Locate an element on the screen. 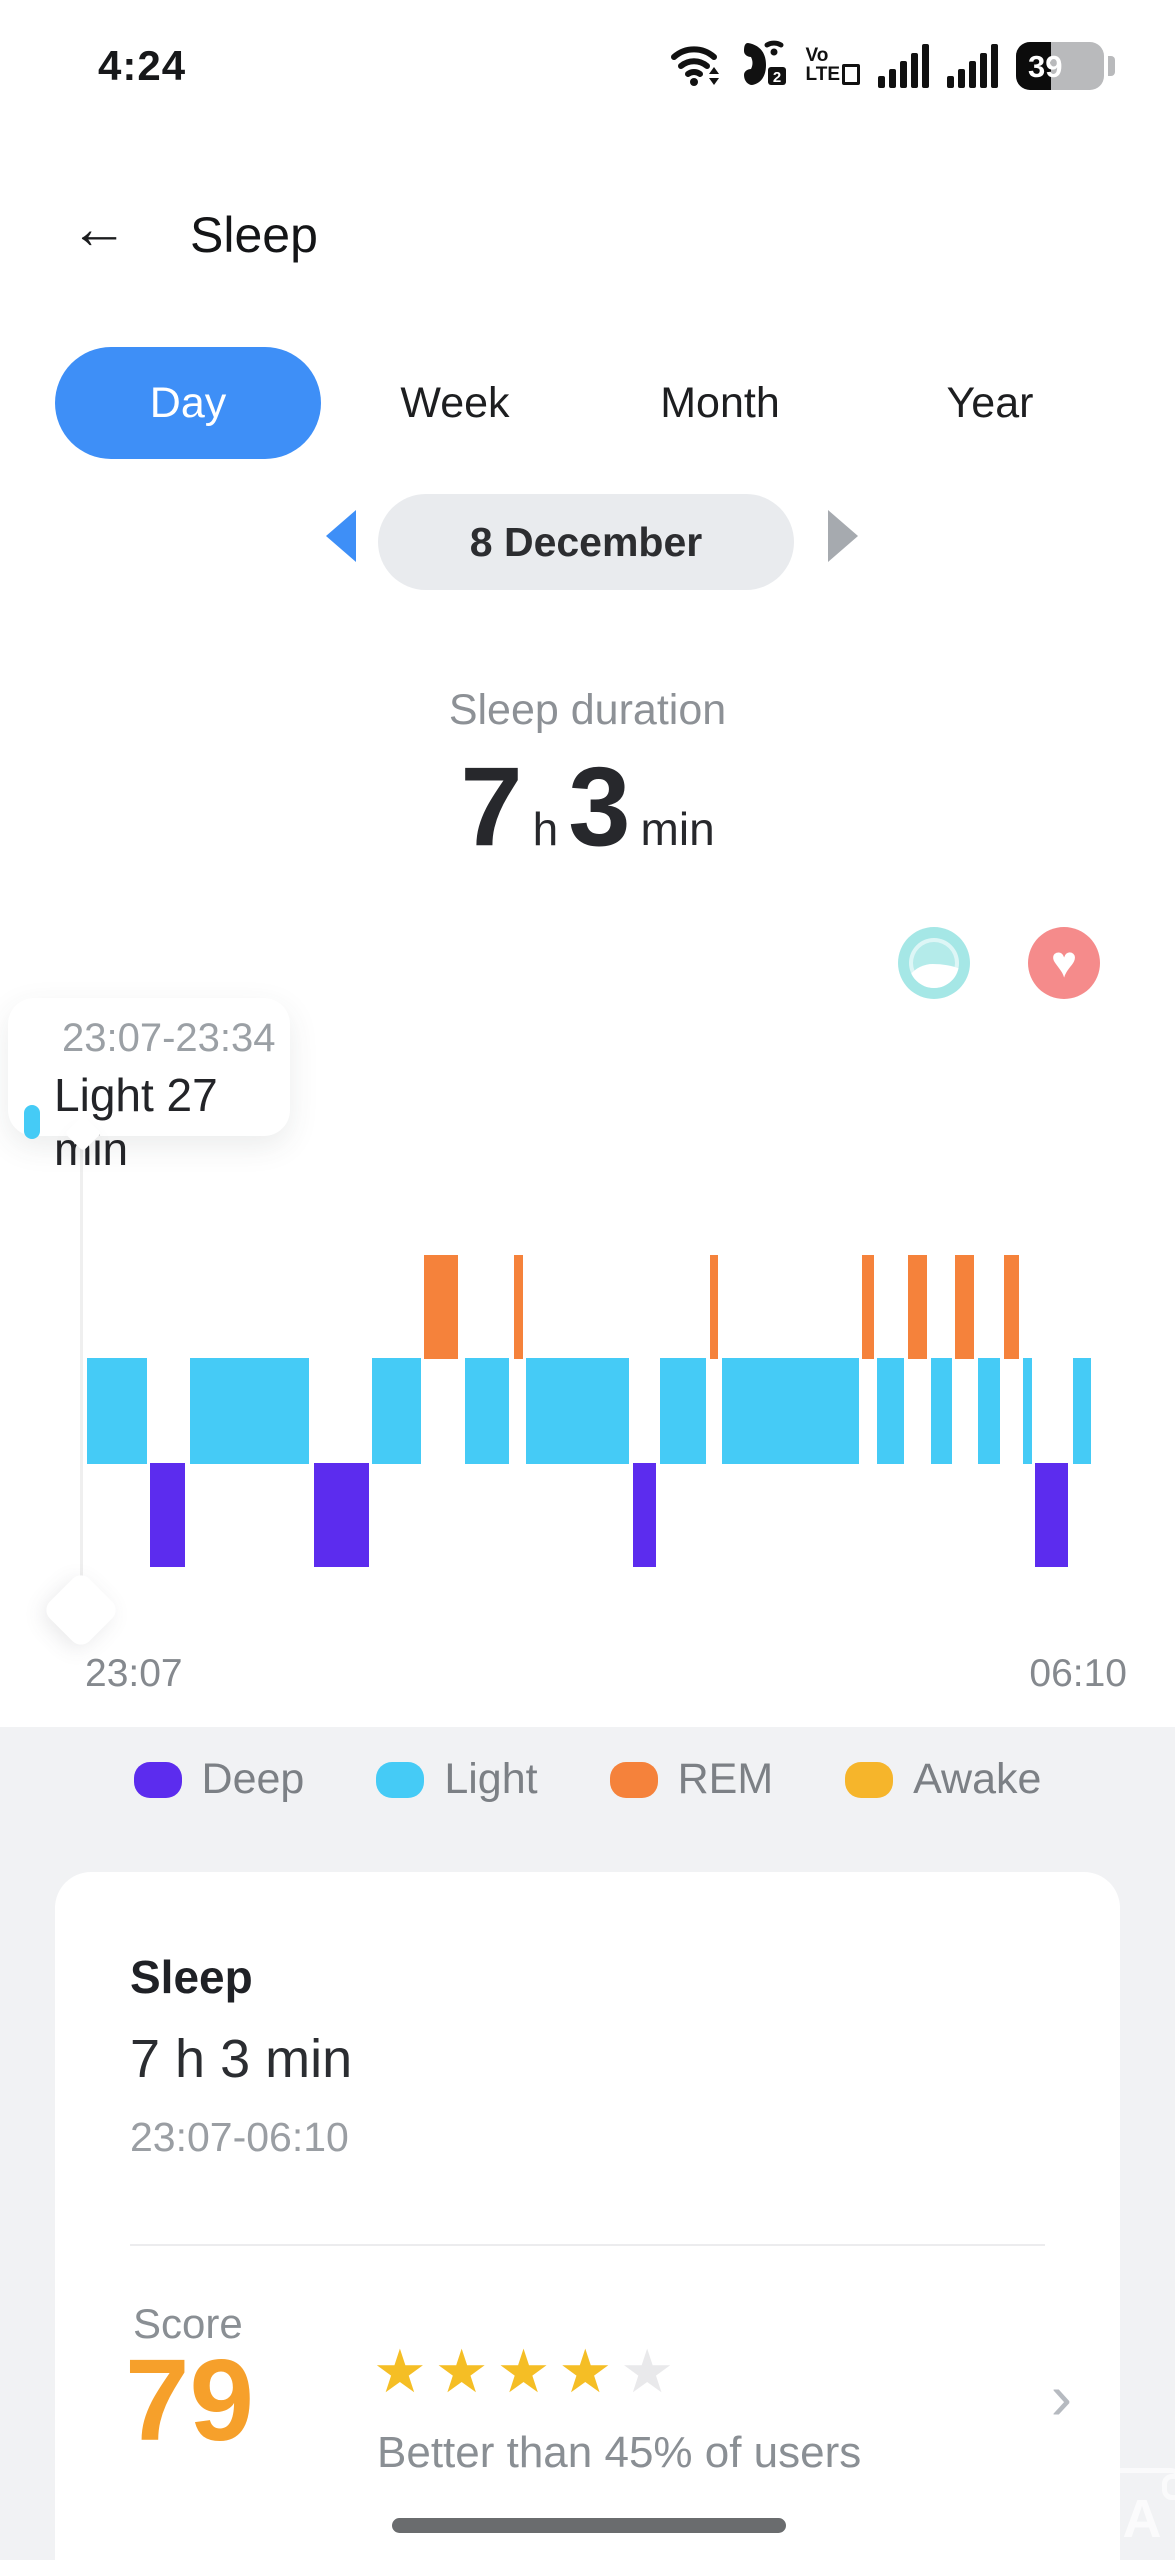  score-stars: ★★★★★ is located at coordinates (527, 2372).